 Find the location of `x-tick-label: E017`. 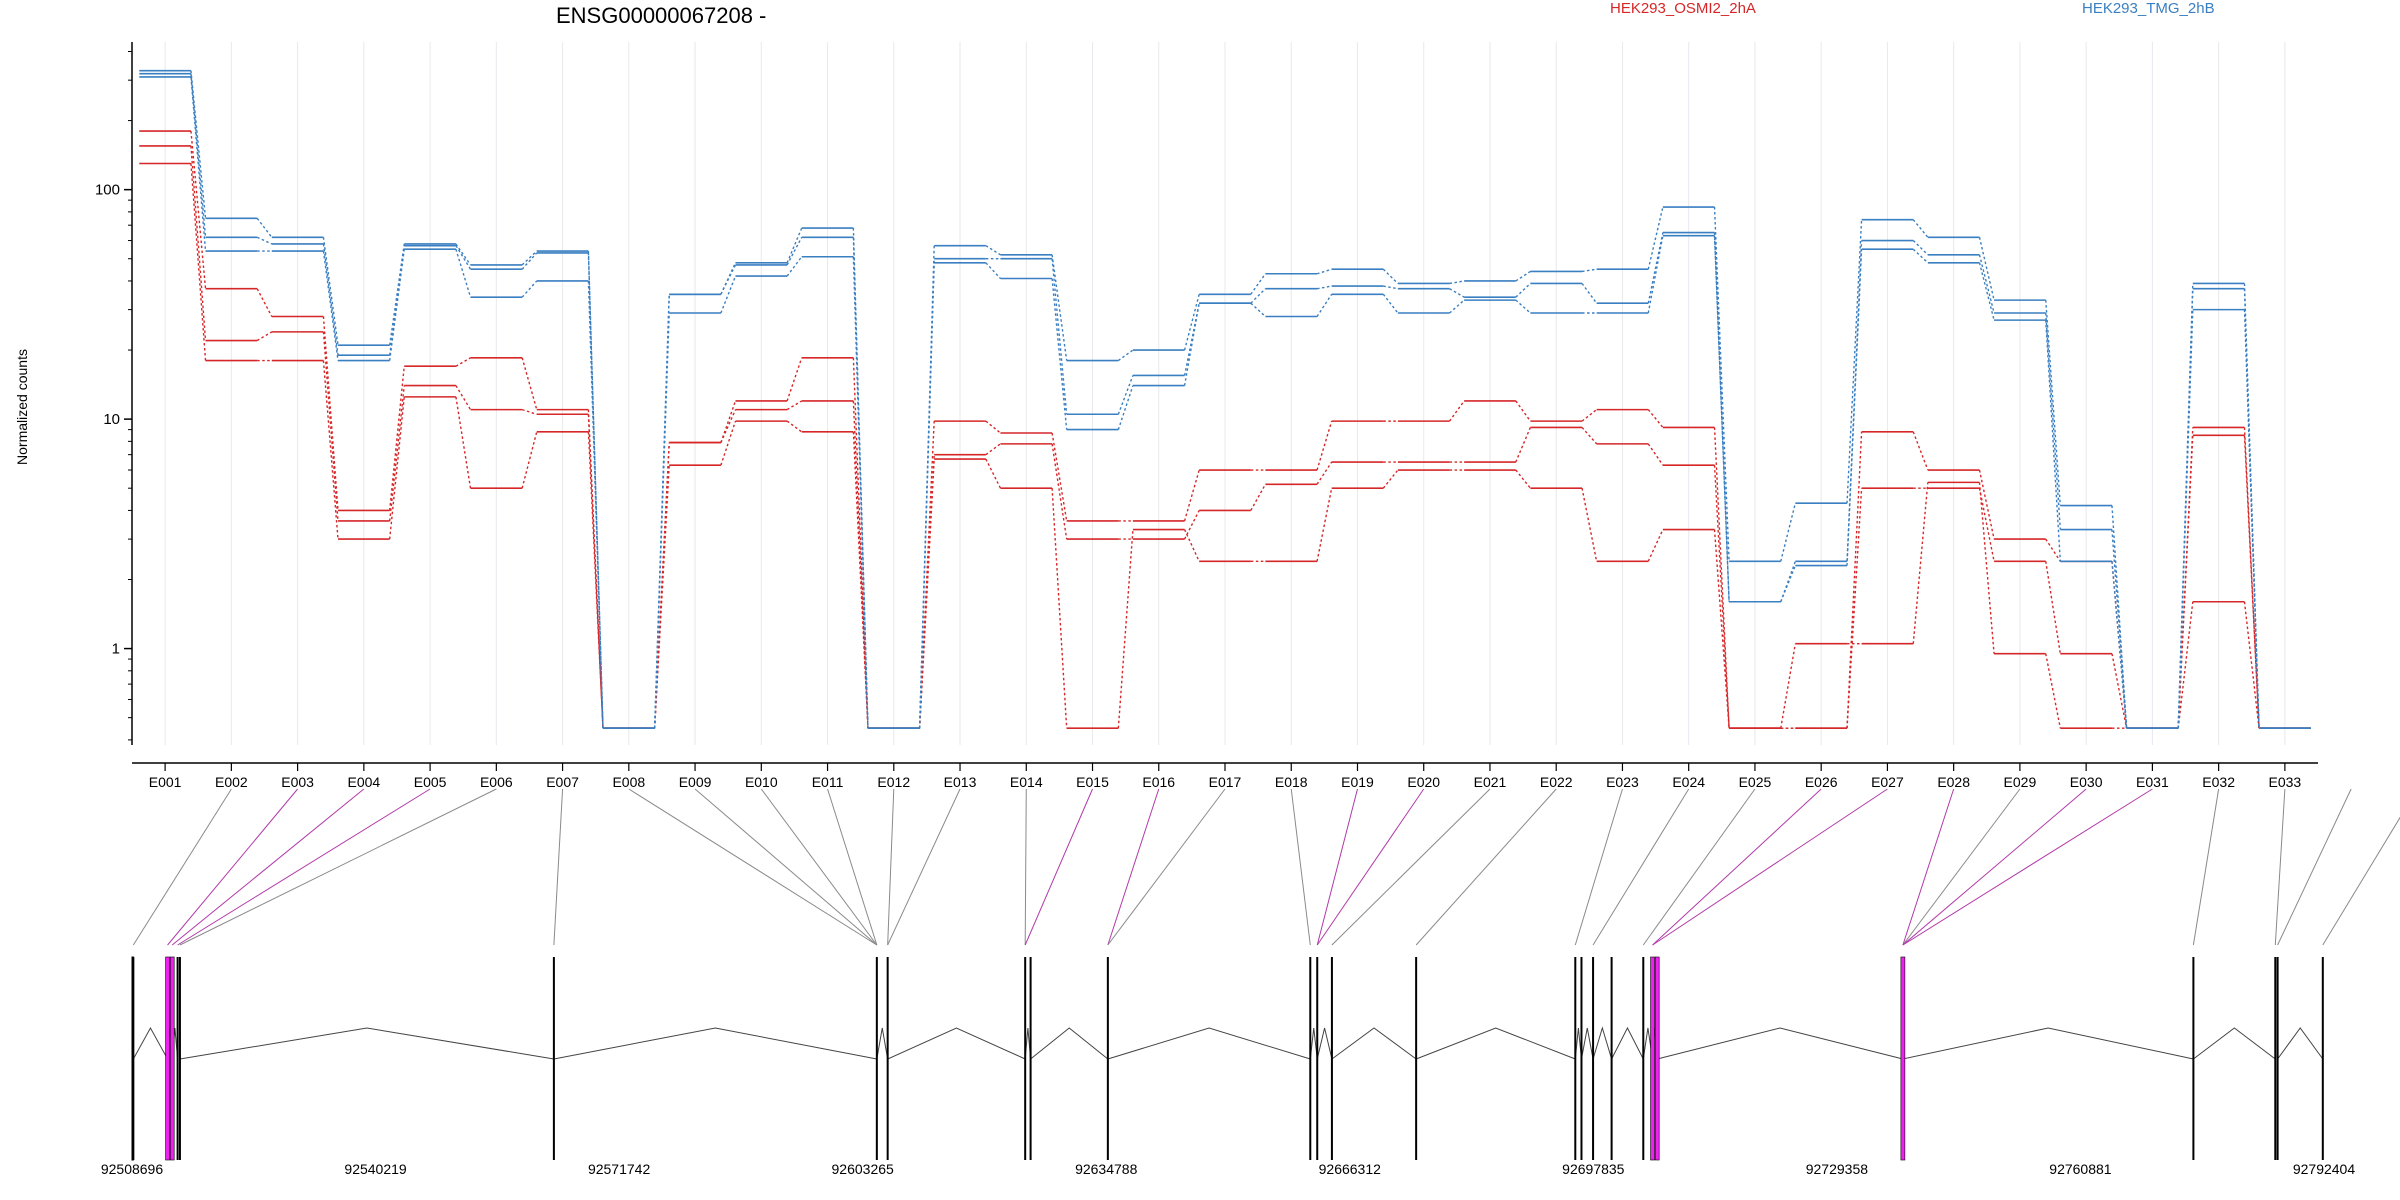

x-tick-label: E017 is located at coordinates (1225, 782).